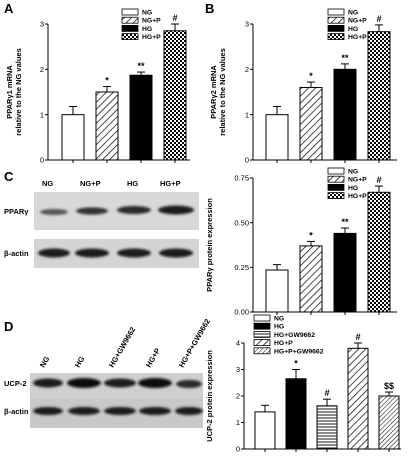  Describe the element at coordinates (389, 386) in the screenshot. I see `significance-mark: $$` at that location.